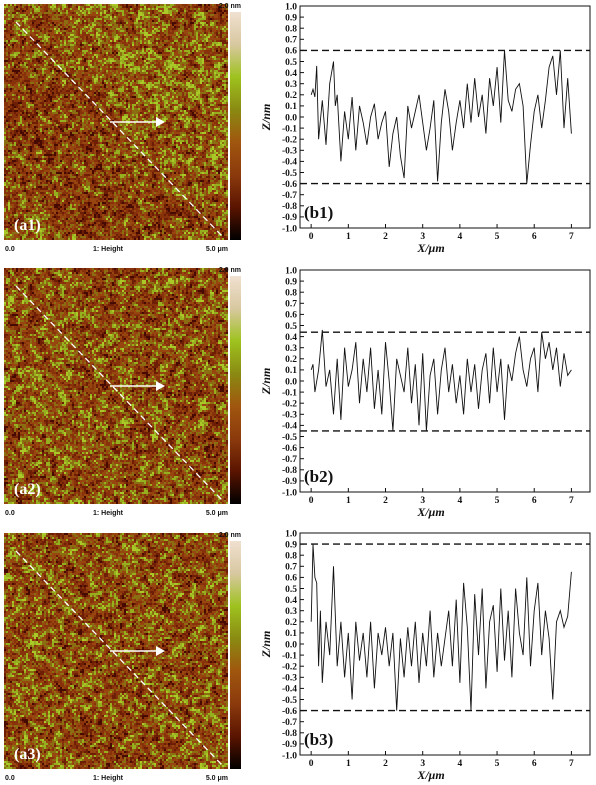  I want to click on afm-image: (a3) 2.0 nm 0.0 1: Height 5.0 μm, so click(122, 657).